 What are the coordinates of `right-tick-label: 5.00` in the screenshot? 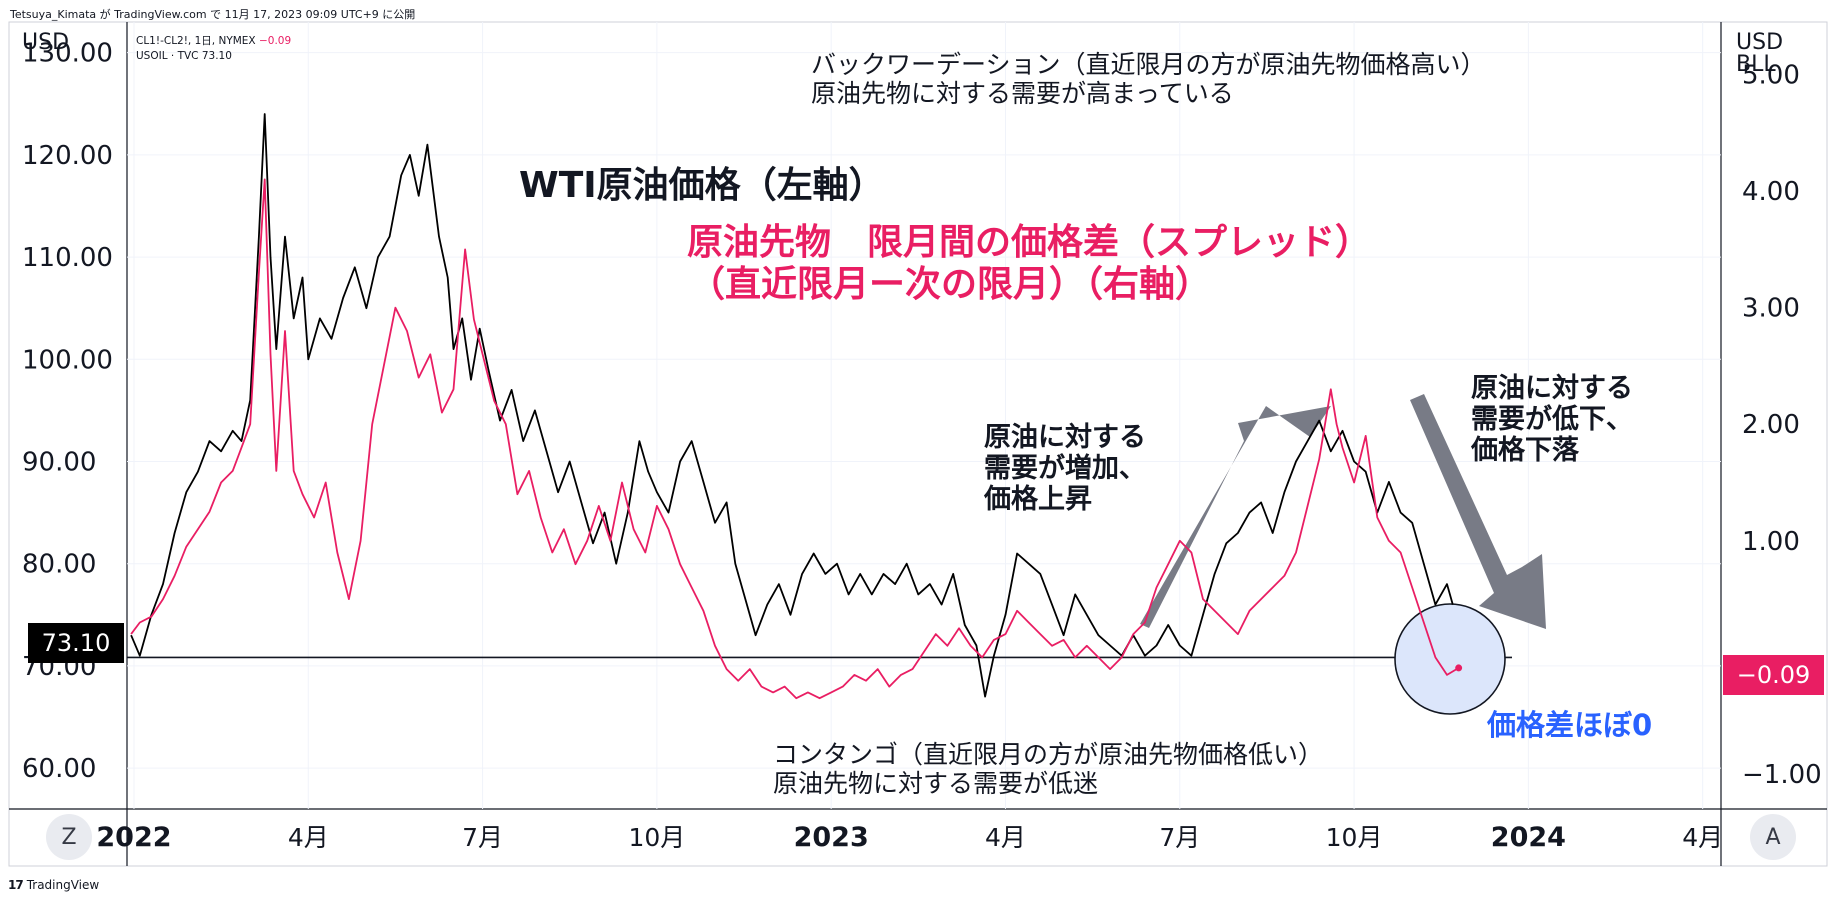 It's located at (1771, 75).